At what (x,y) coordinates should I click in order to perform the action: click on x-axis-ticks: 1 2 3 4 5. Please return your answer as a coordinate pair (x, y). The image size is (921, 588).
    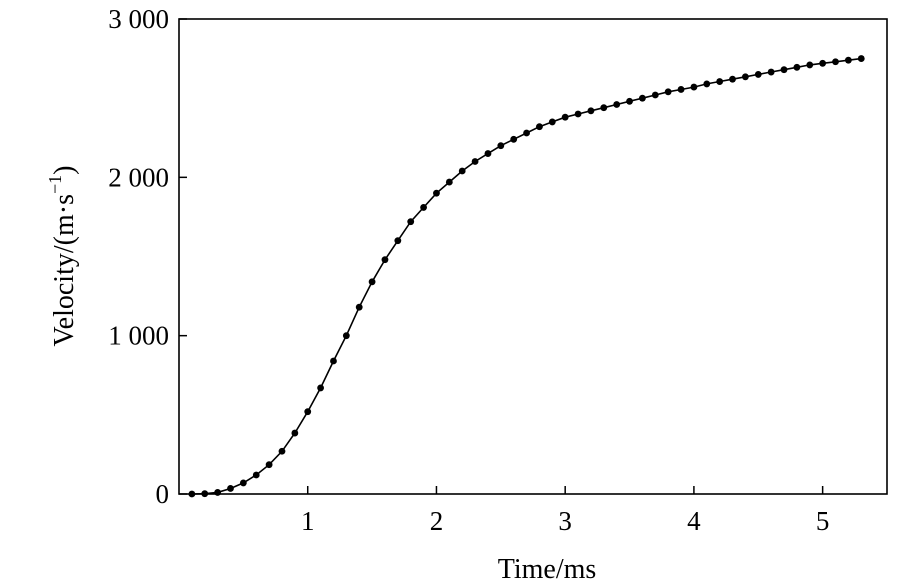
    Looking at the image, I should click on (565, 511).